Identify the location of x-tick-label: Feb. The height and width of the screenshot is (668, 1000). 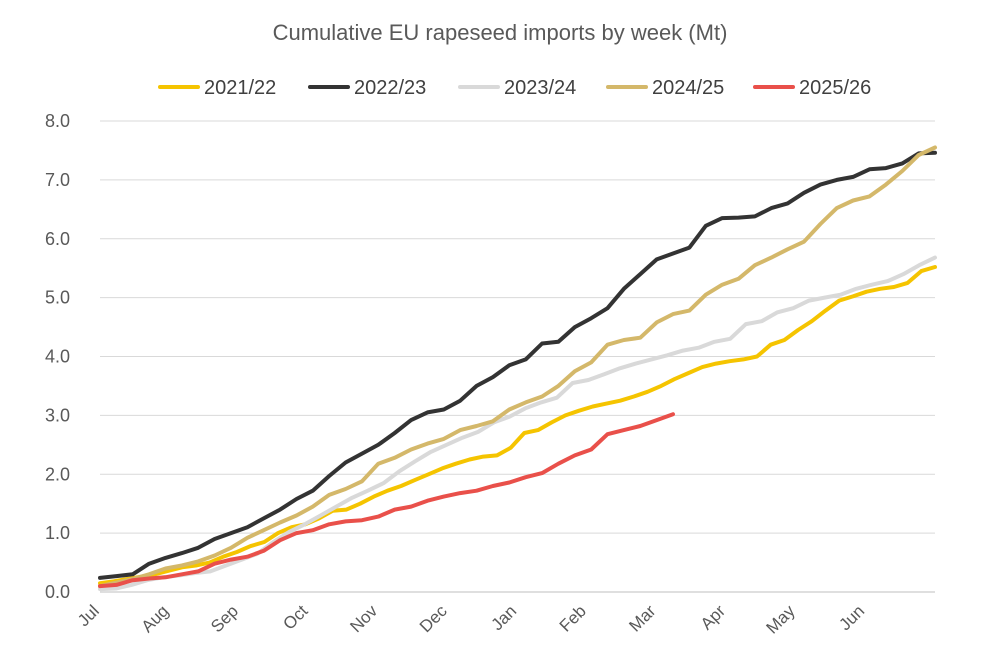
(573, 618).